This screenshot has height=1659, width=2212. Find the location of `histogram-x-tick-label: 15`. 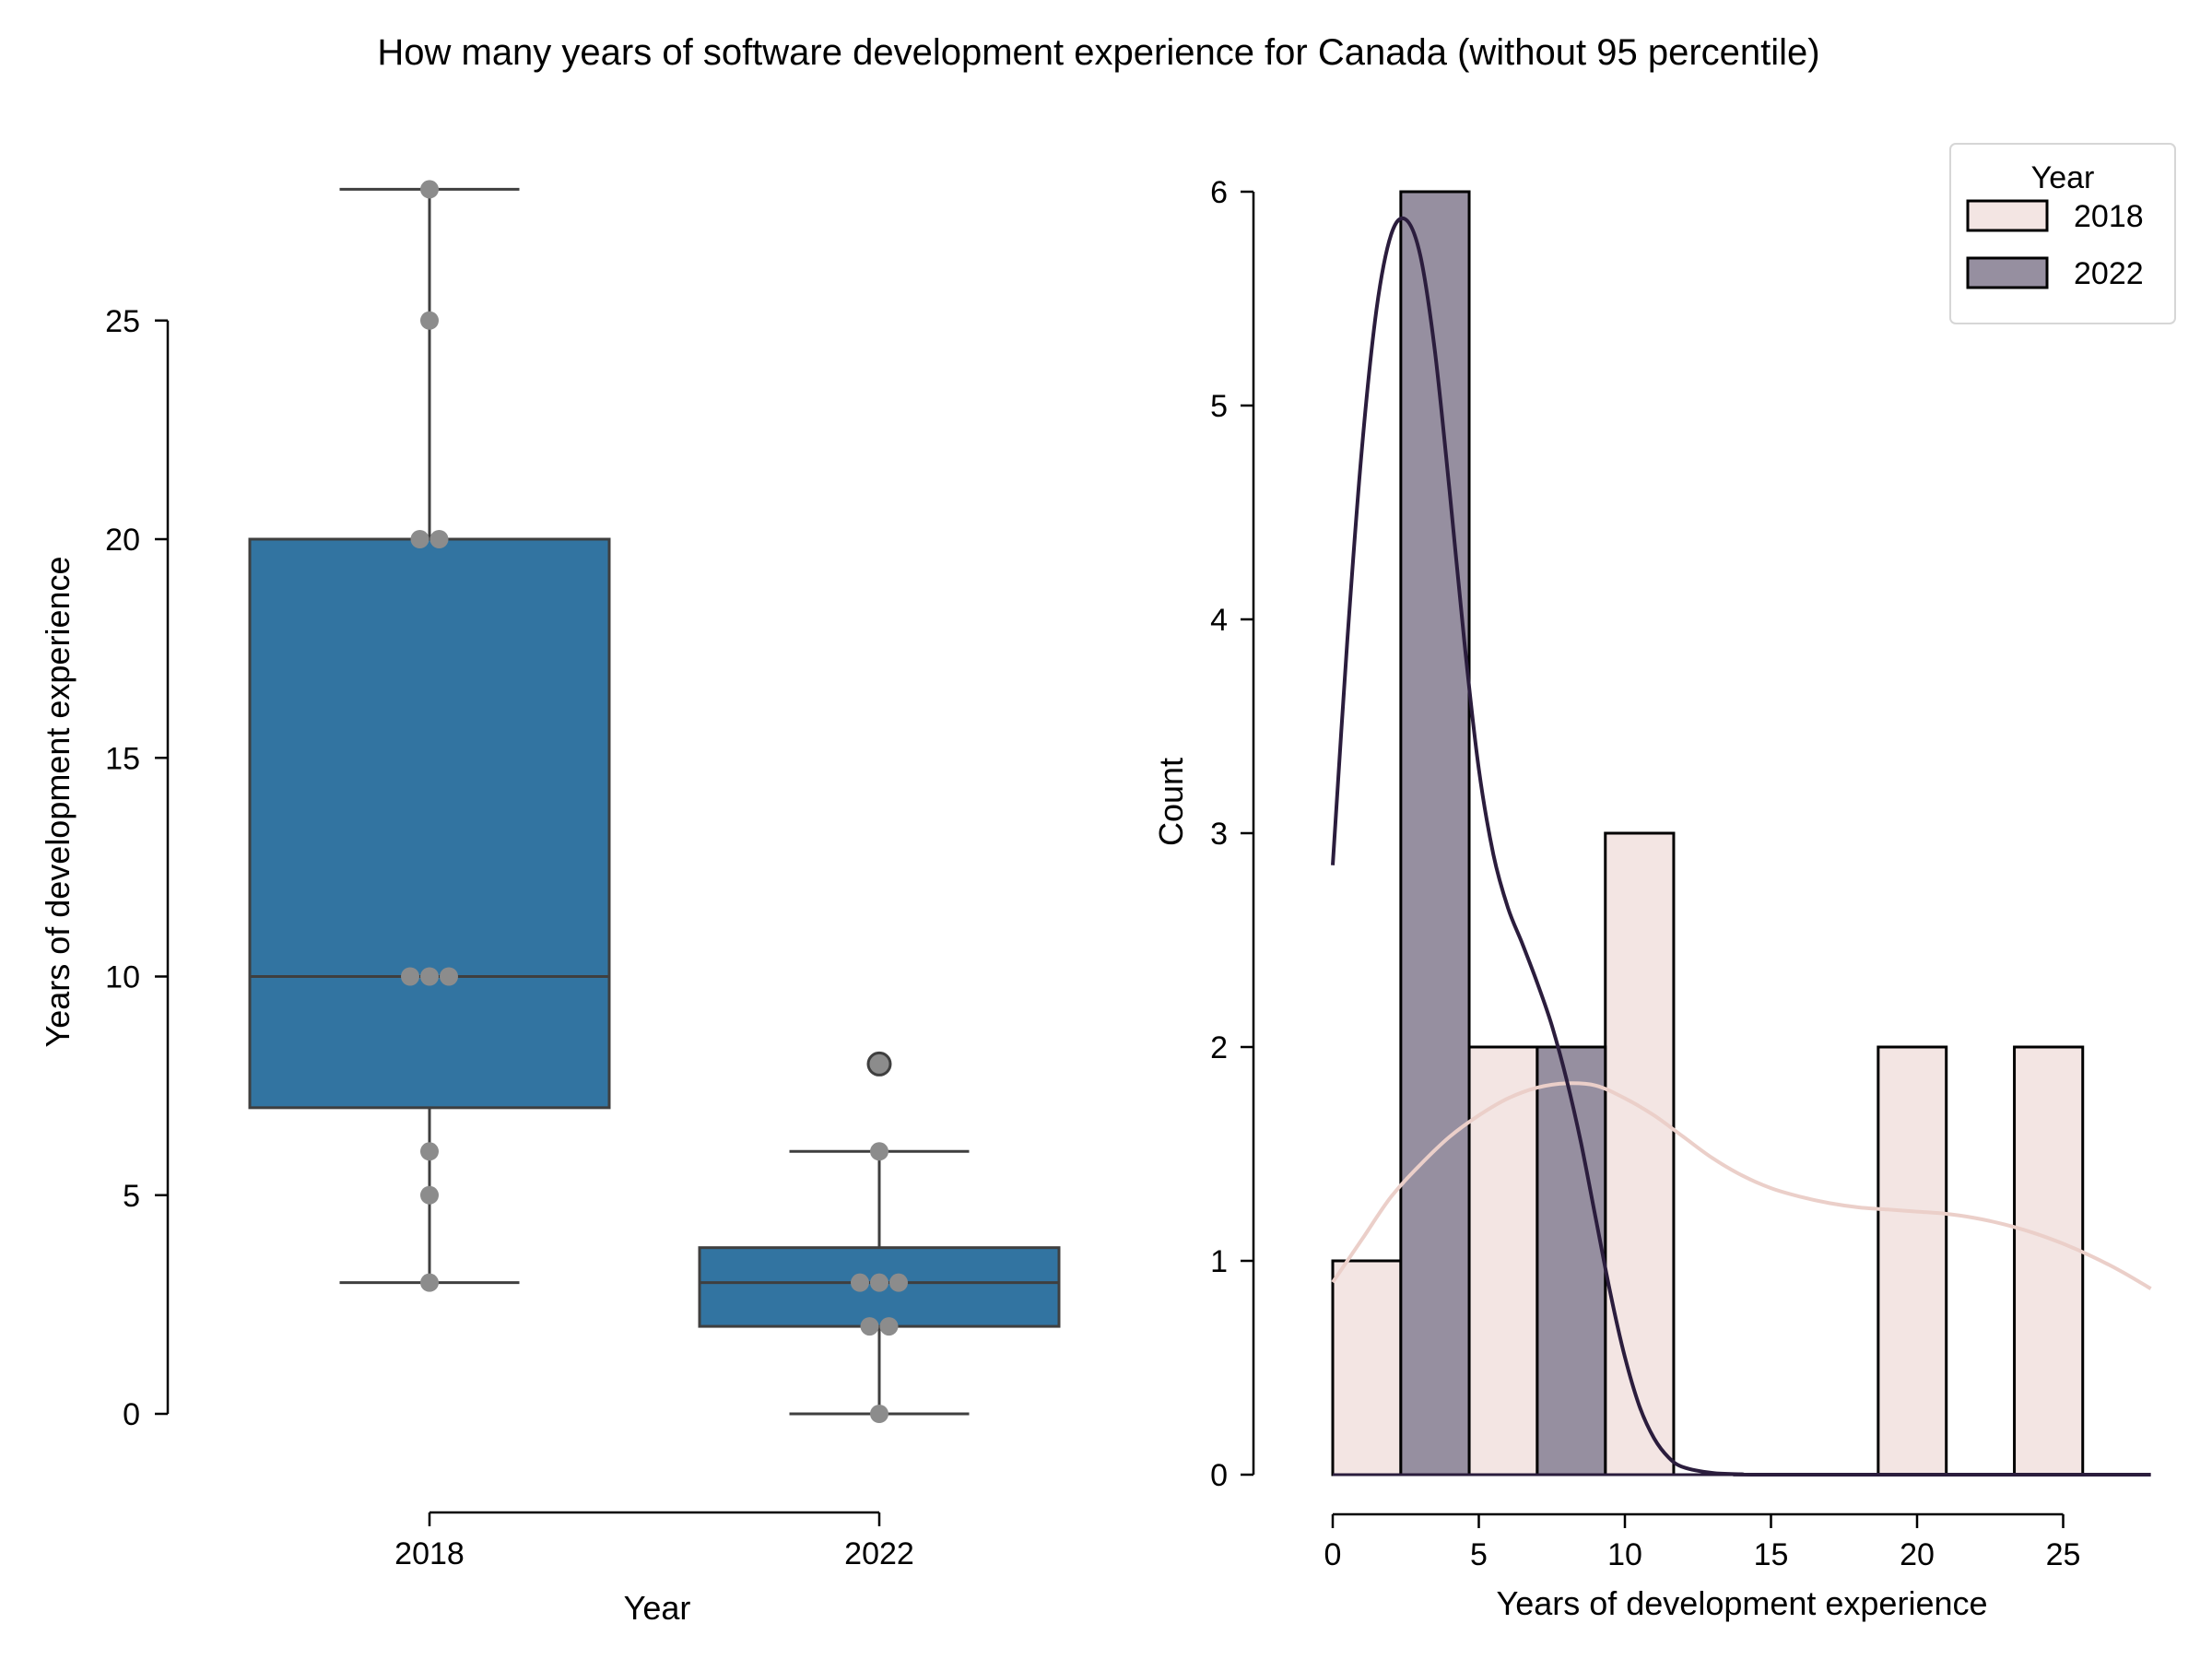

histogram-x-tick-label: 15 is located at coordinates (1771, 1554).